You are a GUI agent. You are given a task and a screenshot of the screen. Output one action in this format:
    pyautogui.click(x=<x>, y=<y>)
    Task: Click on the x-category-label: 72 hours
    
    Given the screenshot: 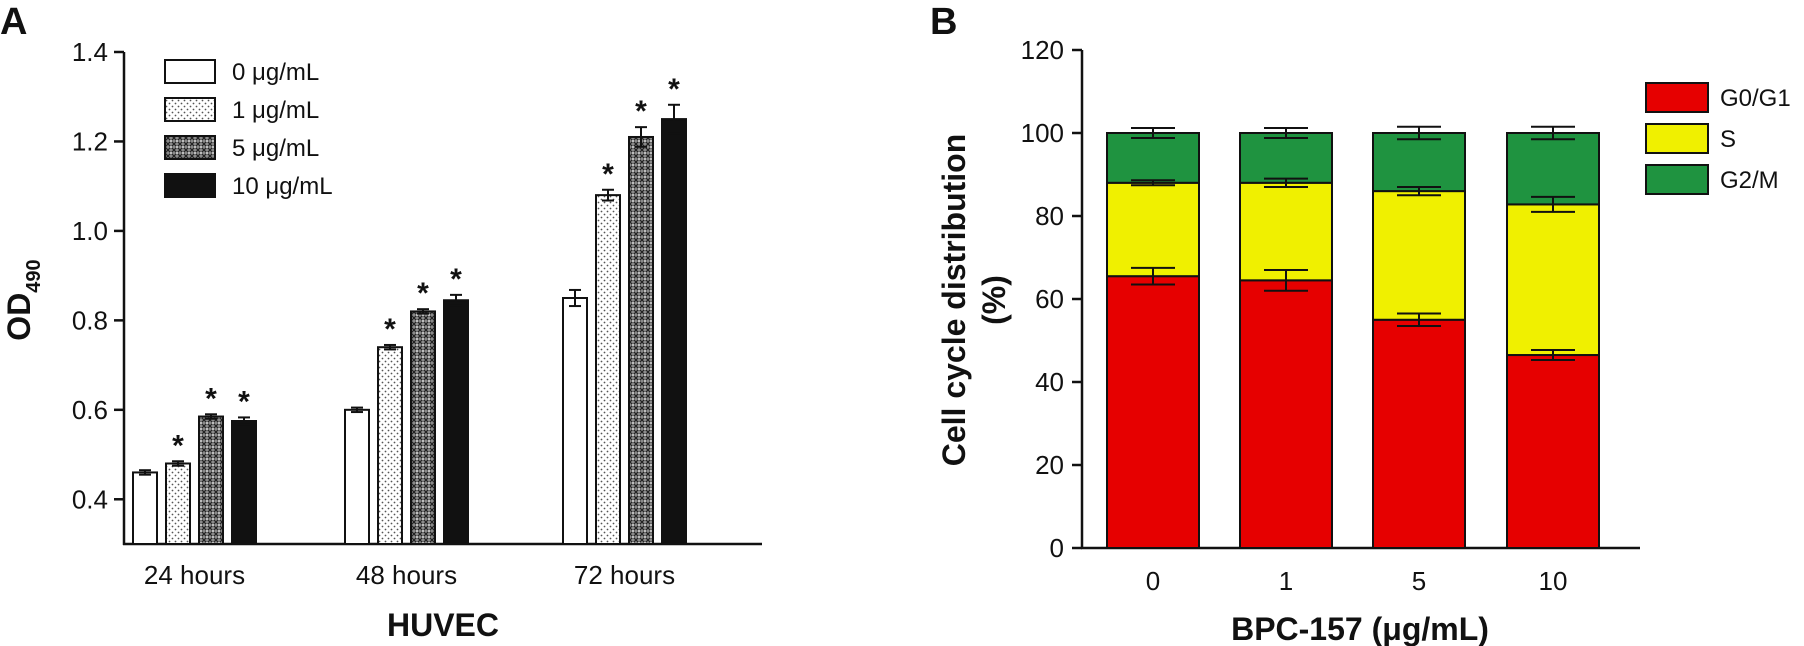 What is the action you would take?
    pyautogui.click(x=624, y=575)
    